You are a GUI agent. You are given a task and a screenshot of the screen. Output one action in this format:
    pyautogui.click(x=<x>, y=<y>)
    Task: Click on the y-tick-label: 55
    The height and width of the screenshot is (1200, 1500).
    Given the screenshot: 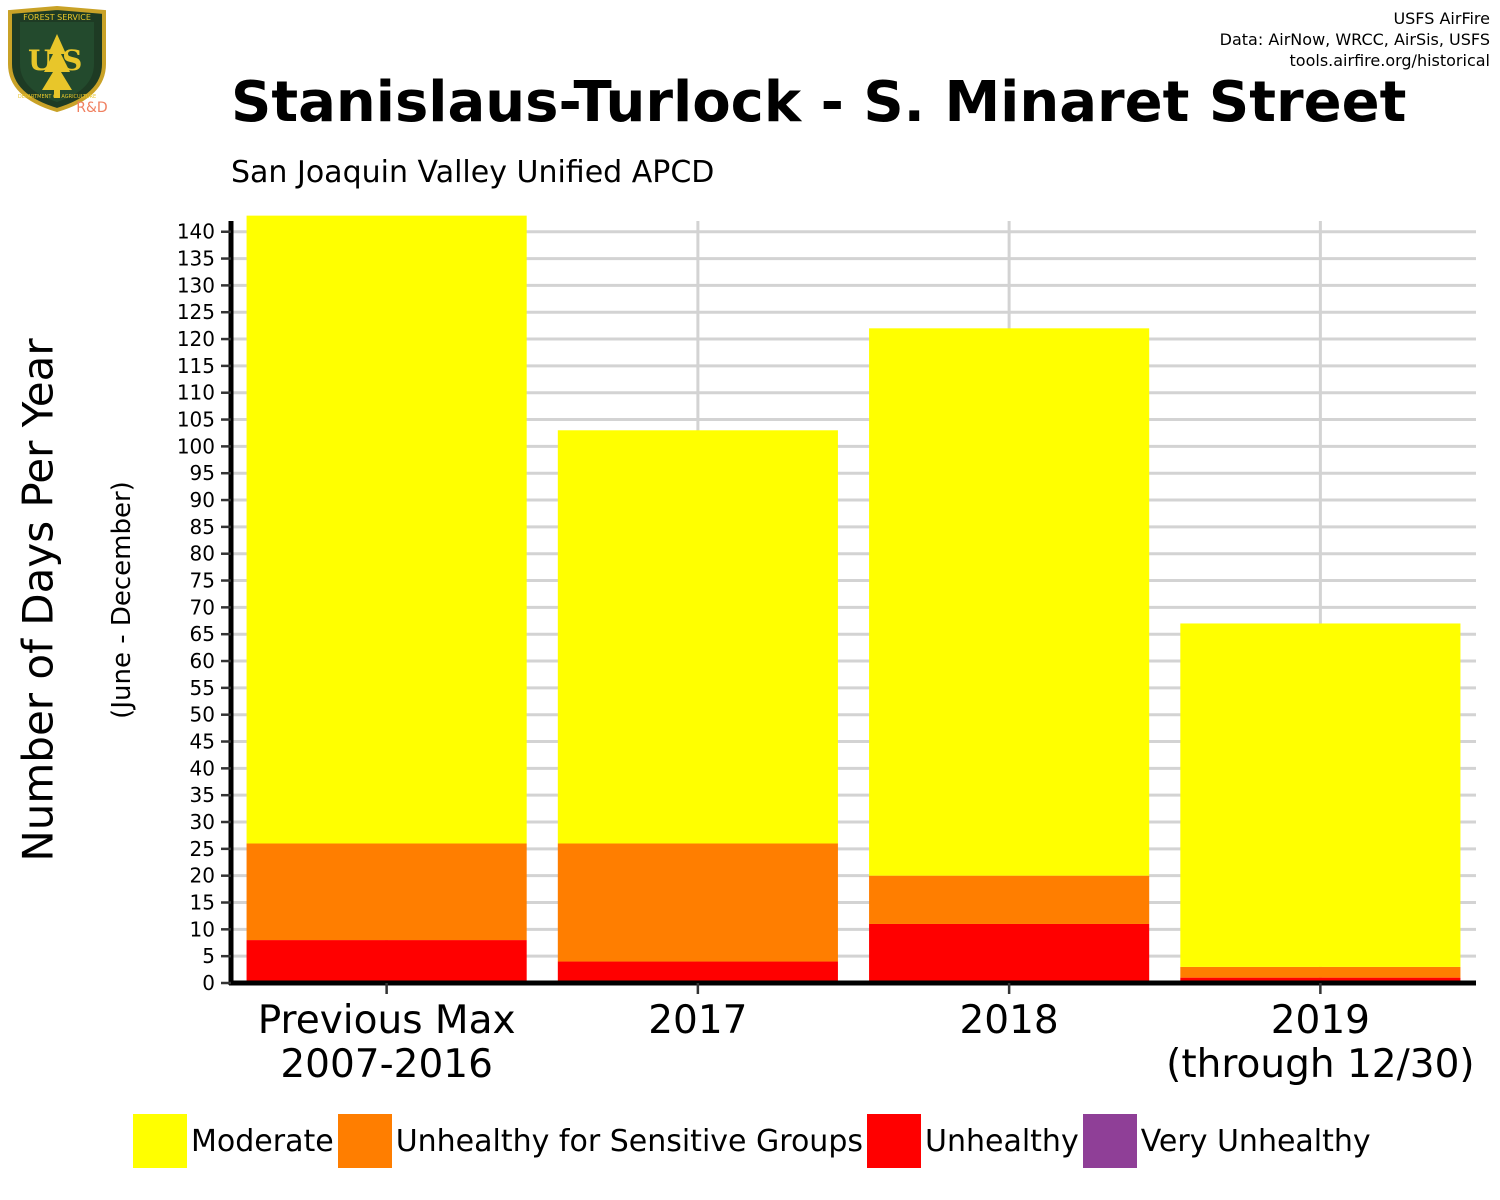 What is the action you would take?
    pyautogui.click(x=202, y=688)
    